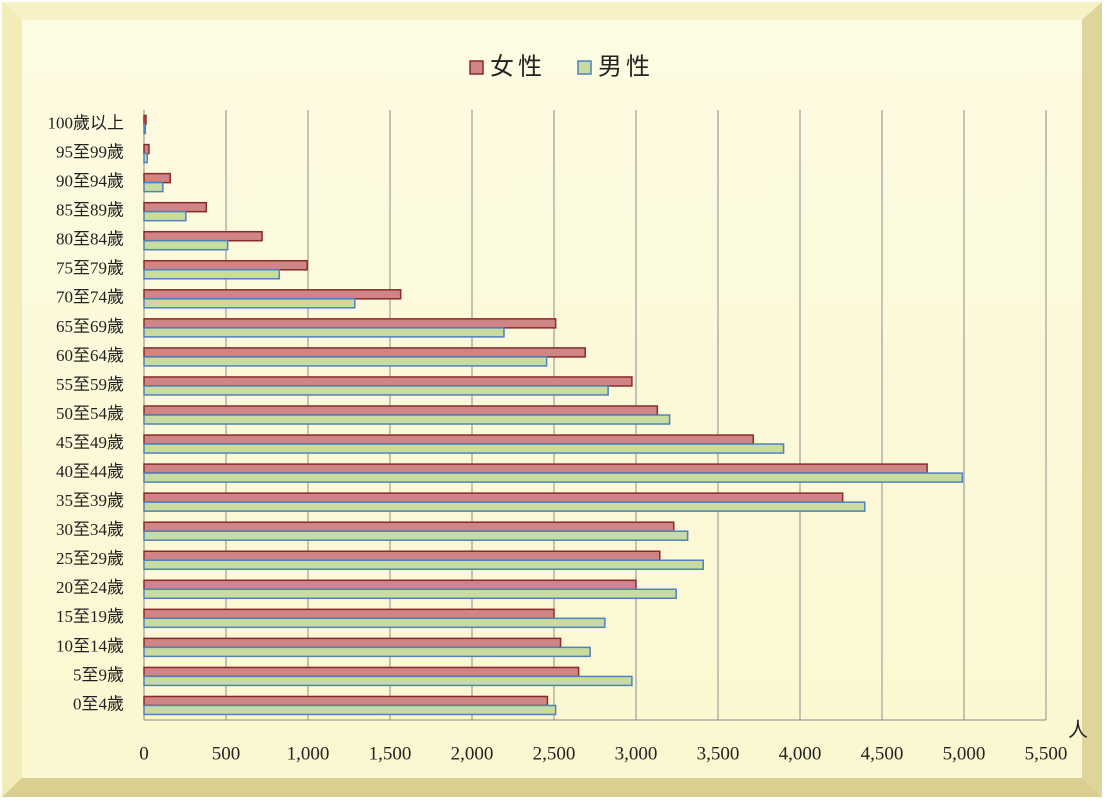 The image size is (1107, 801). What do you see at coordinates (390, 753) in the screenshot?
I see `x-tick-label: 1,500` at bounding box center [390, 753].